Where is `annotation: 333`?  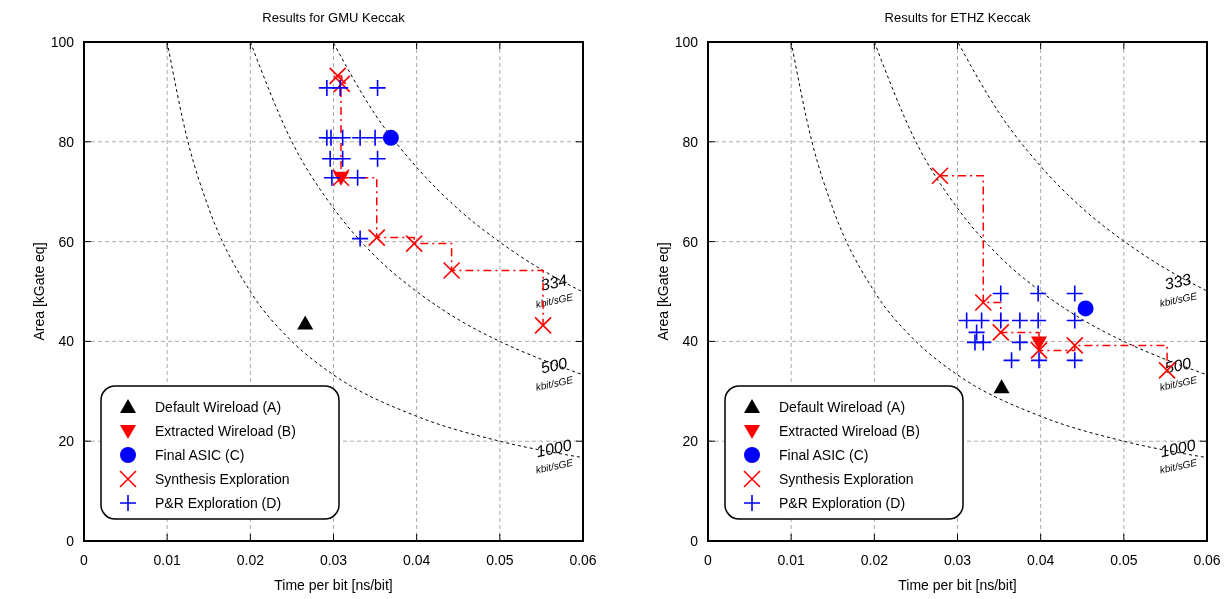
annotation: 333 is located at coordinates (1178, 281).